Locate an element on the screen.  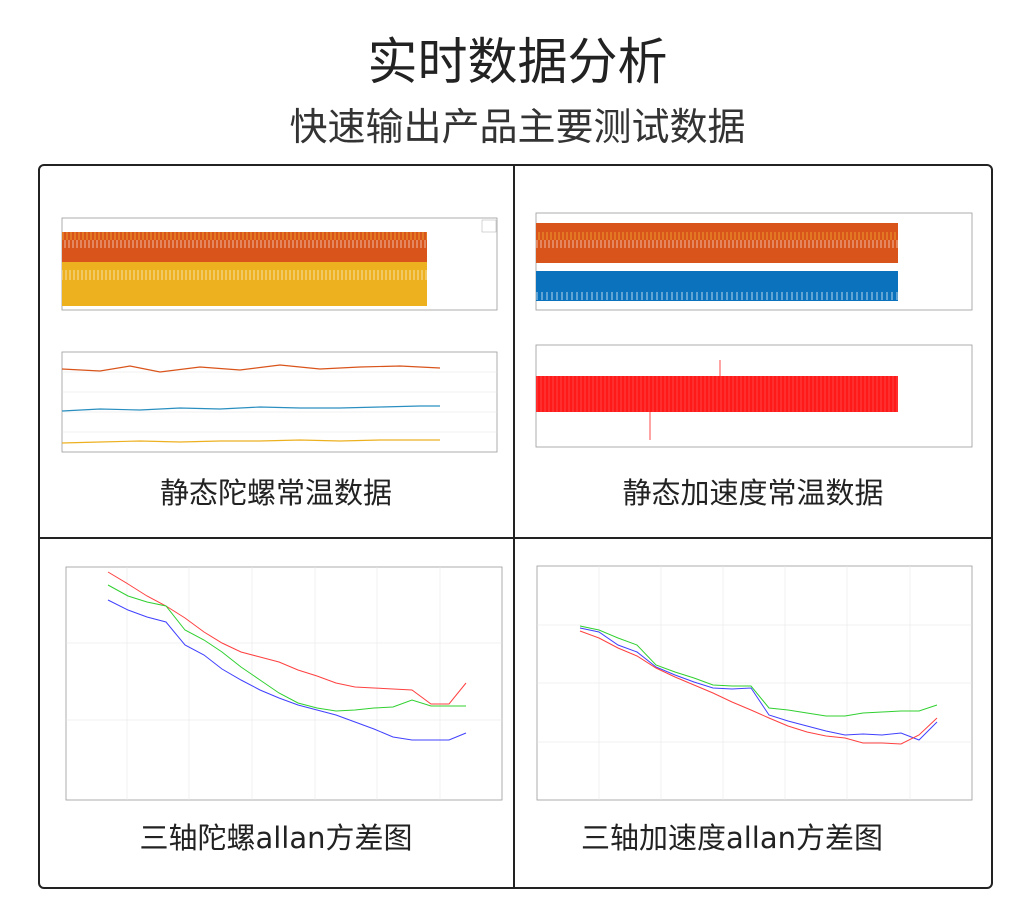
title: 实时数据分析 is located at coordinates (517, 62).